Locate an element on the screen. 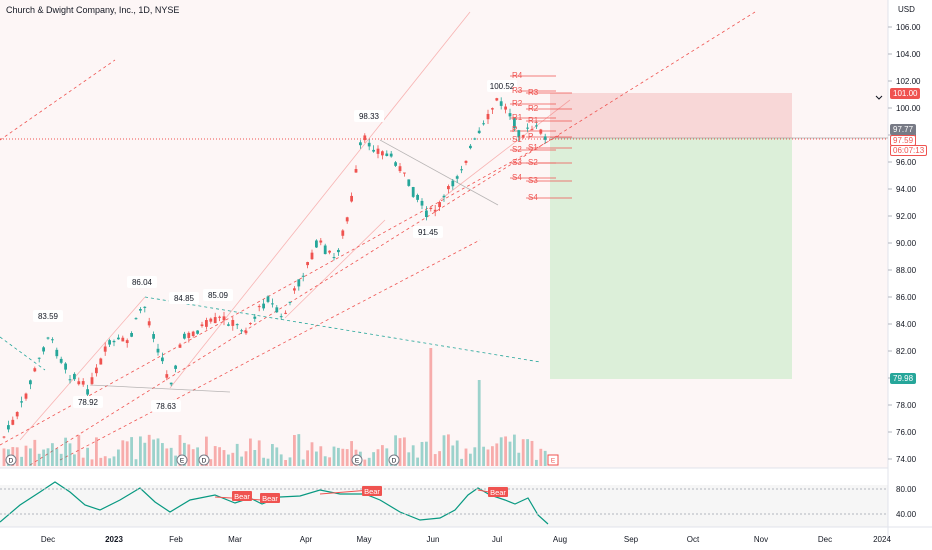 This screenshot has height=550, width=932. chevron-down-icon is located at coordinates (879, 97).